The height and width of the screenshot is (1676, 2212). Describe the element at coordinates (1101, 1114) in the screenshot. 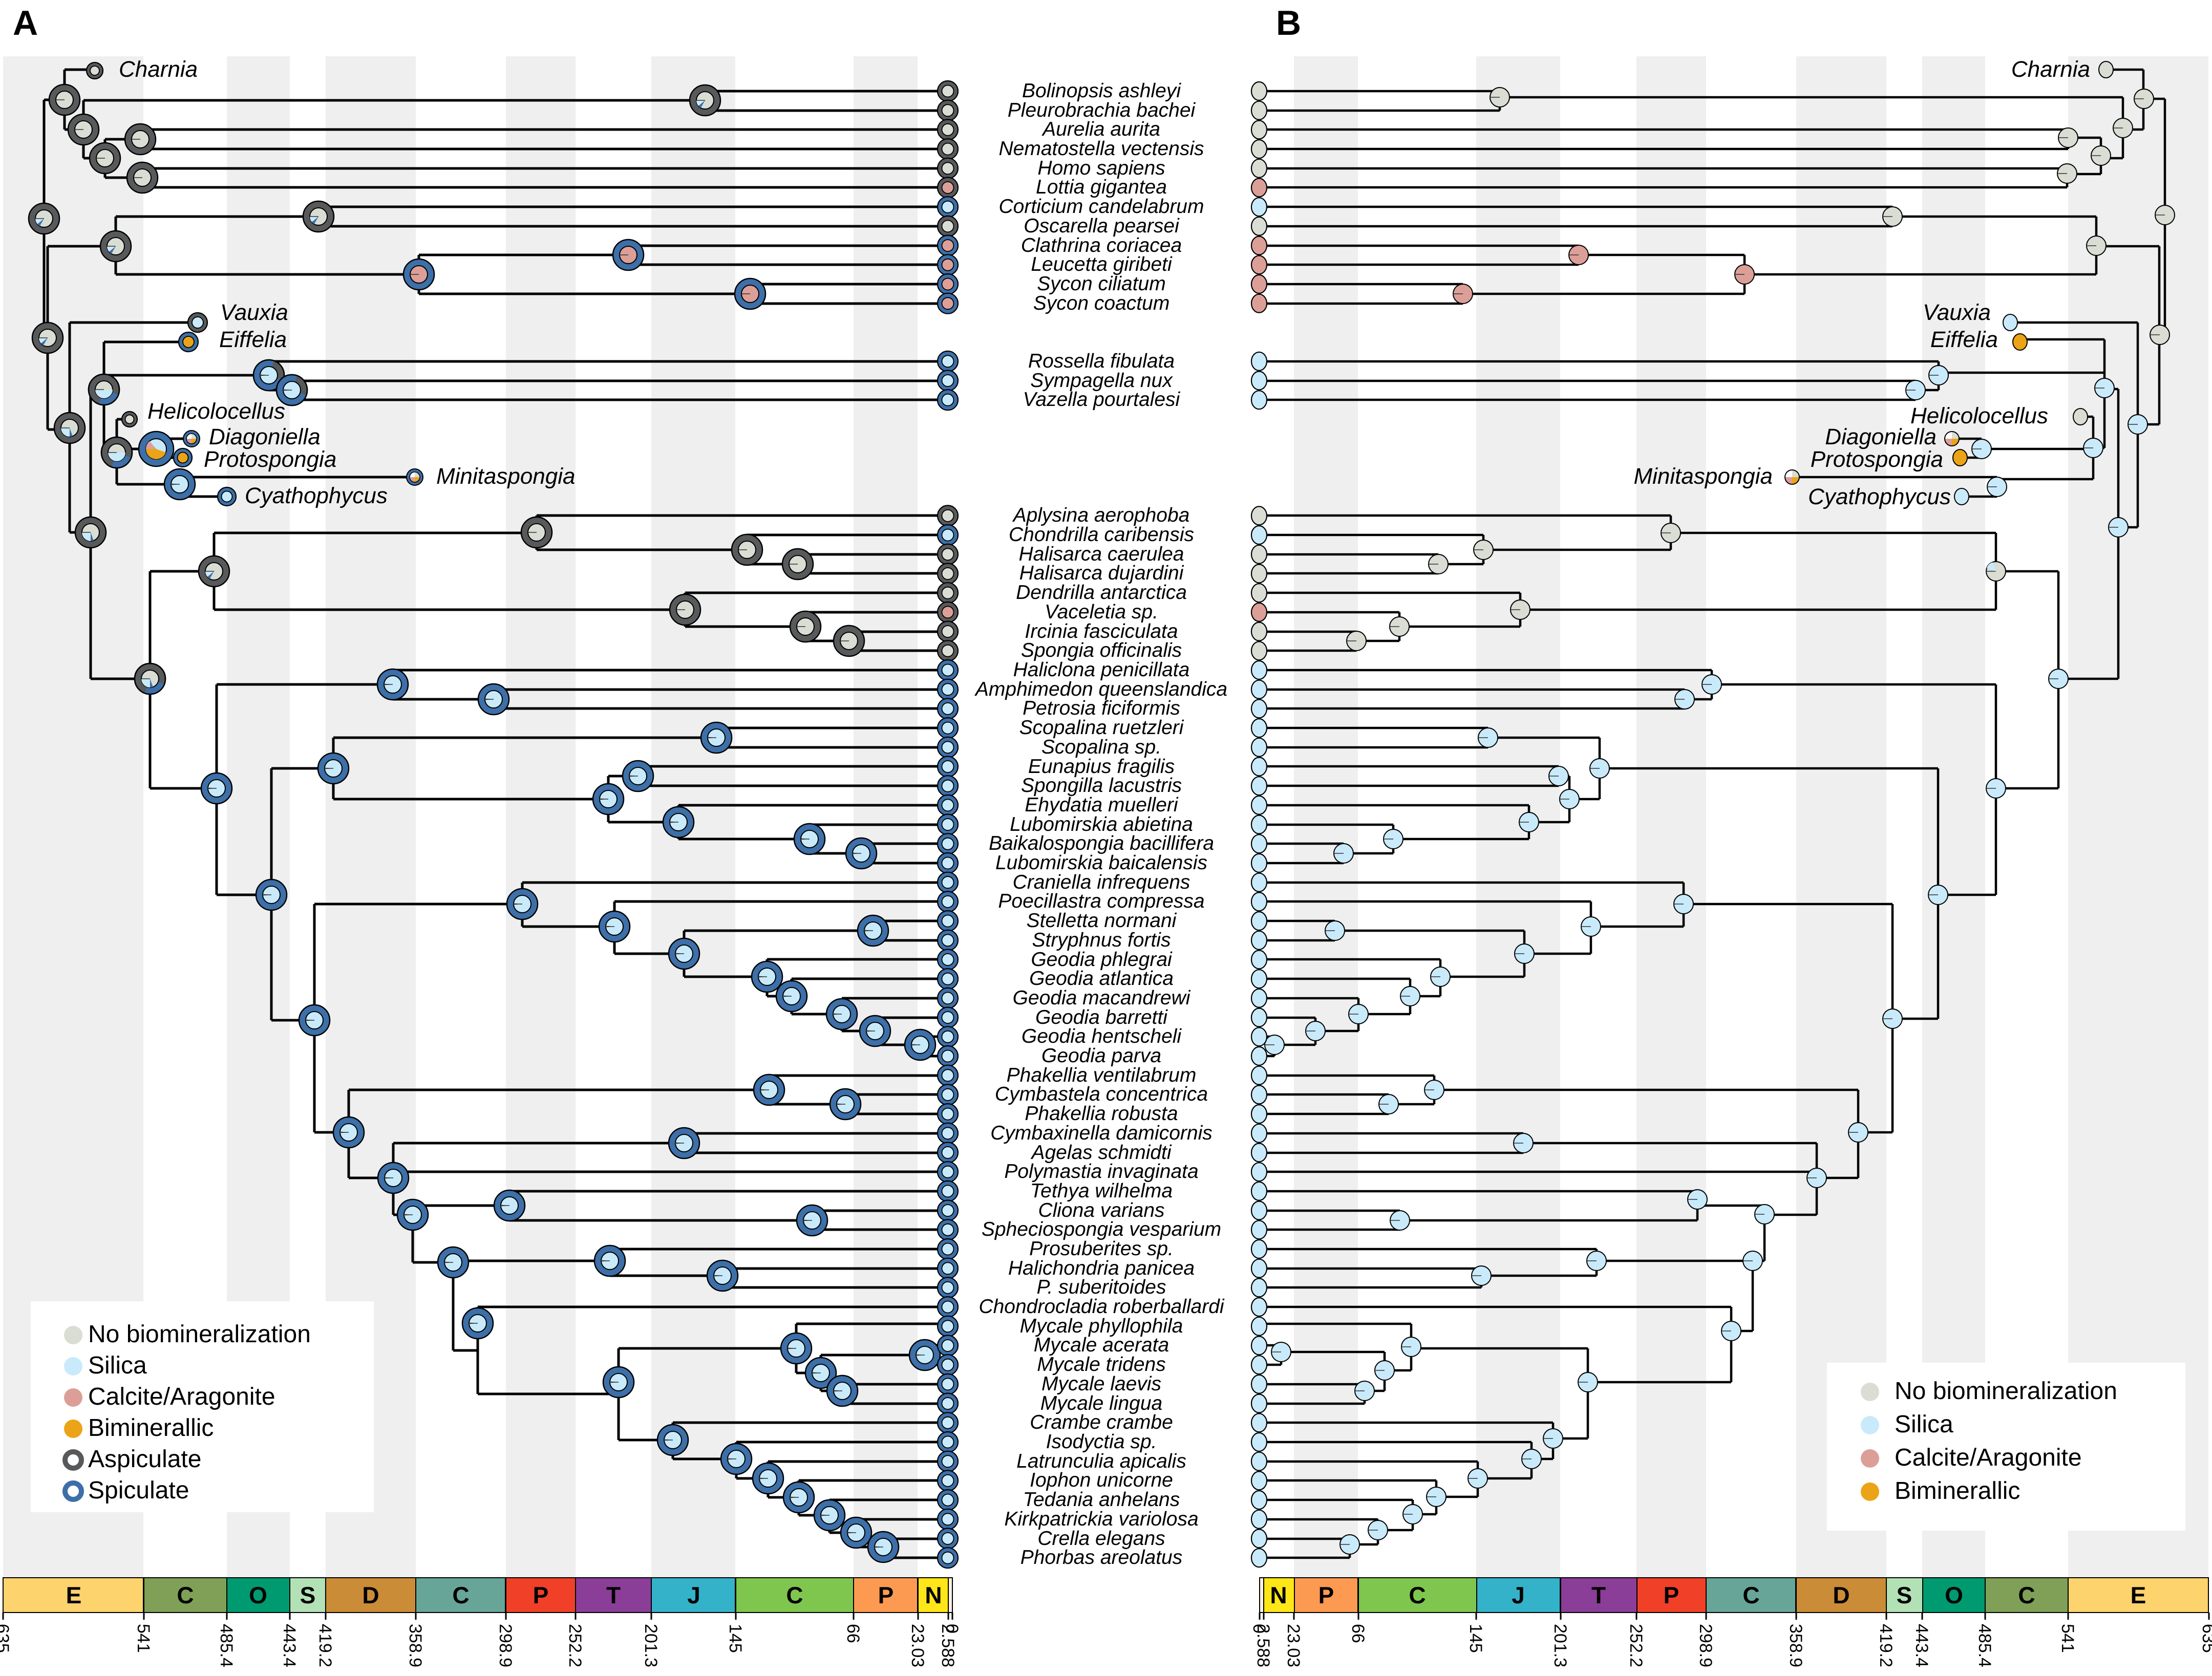

I see `svg-text: Phakellia robusta` at that location.